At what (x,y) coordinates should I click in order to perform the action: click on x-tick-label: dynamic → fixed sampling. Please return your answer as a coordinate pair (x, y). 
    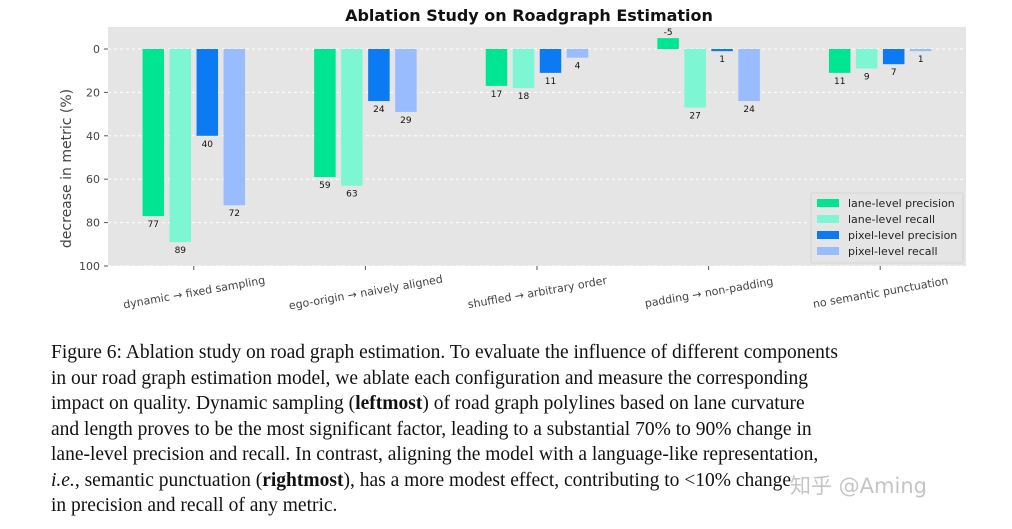
    Looking at the image, I should click on (194, 293).